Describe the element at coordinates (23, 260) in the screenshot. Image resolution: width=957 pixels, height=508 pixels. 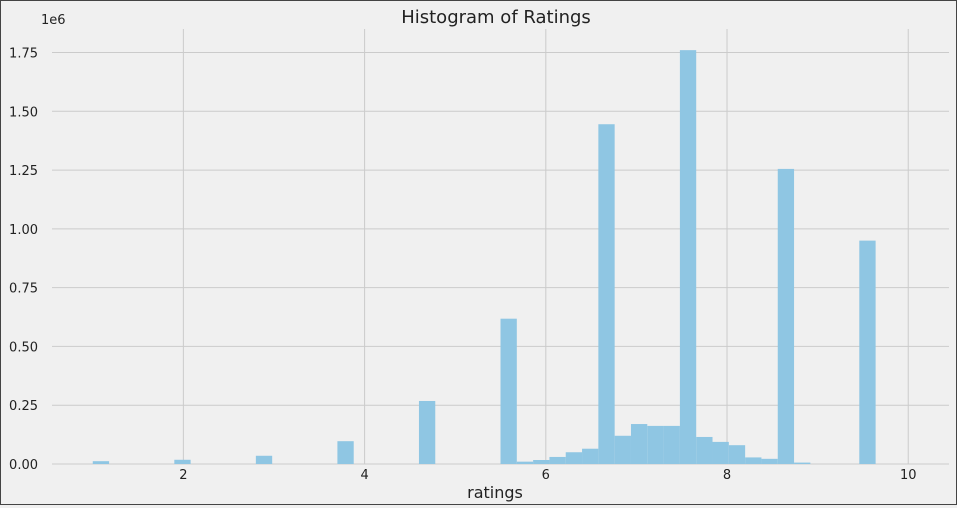
I see `y-axis-ticks: 0.00 0.25 0.50 0.75 1.00 1.25 1.50 1.75` at that location.